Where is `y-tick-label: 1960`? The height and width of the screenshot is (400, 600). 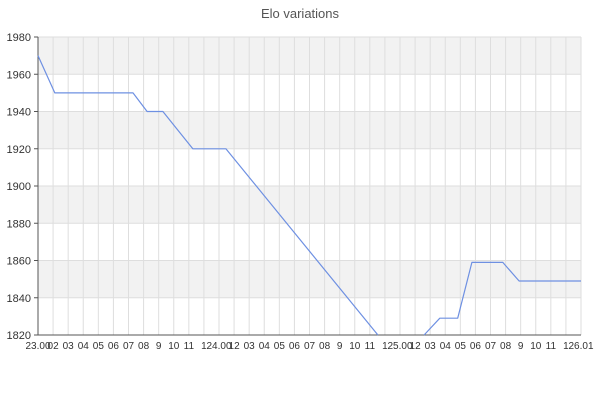
y-tick-label: 1960 is located at coordinates (19, 75).